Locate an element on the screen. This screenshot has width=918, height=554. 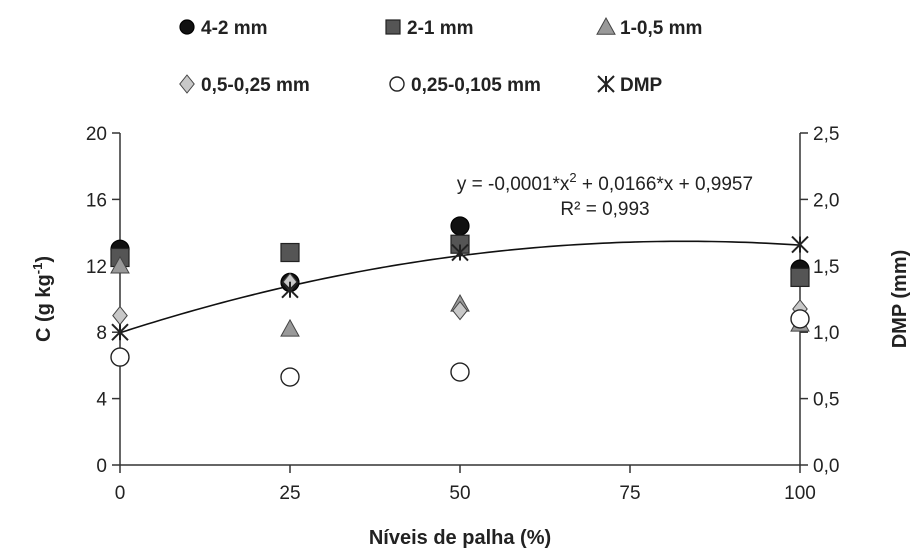
y2-tick-label: 1,5 is located at coordinates (826, 267).